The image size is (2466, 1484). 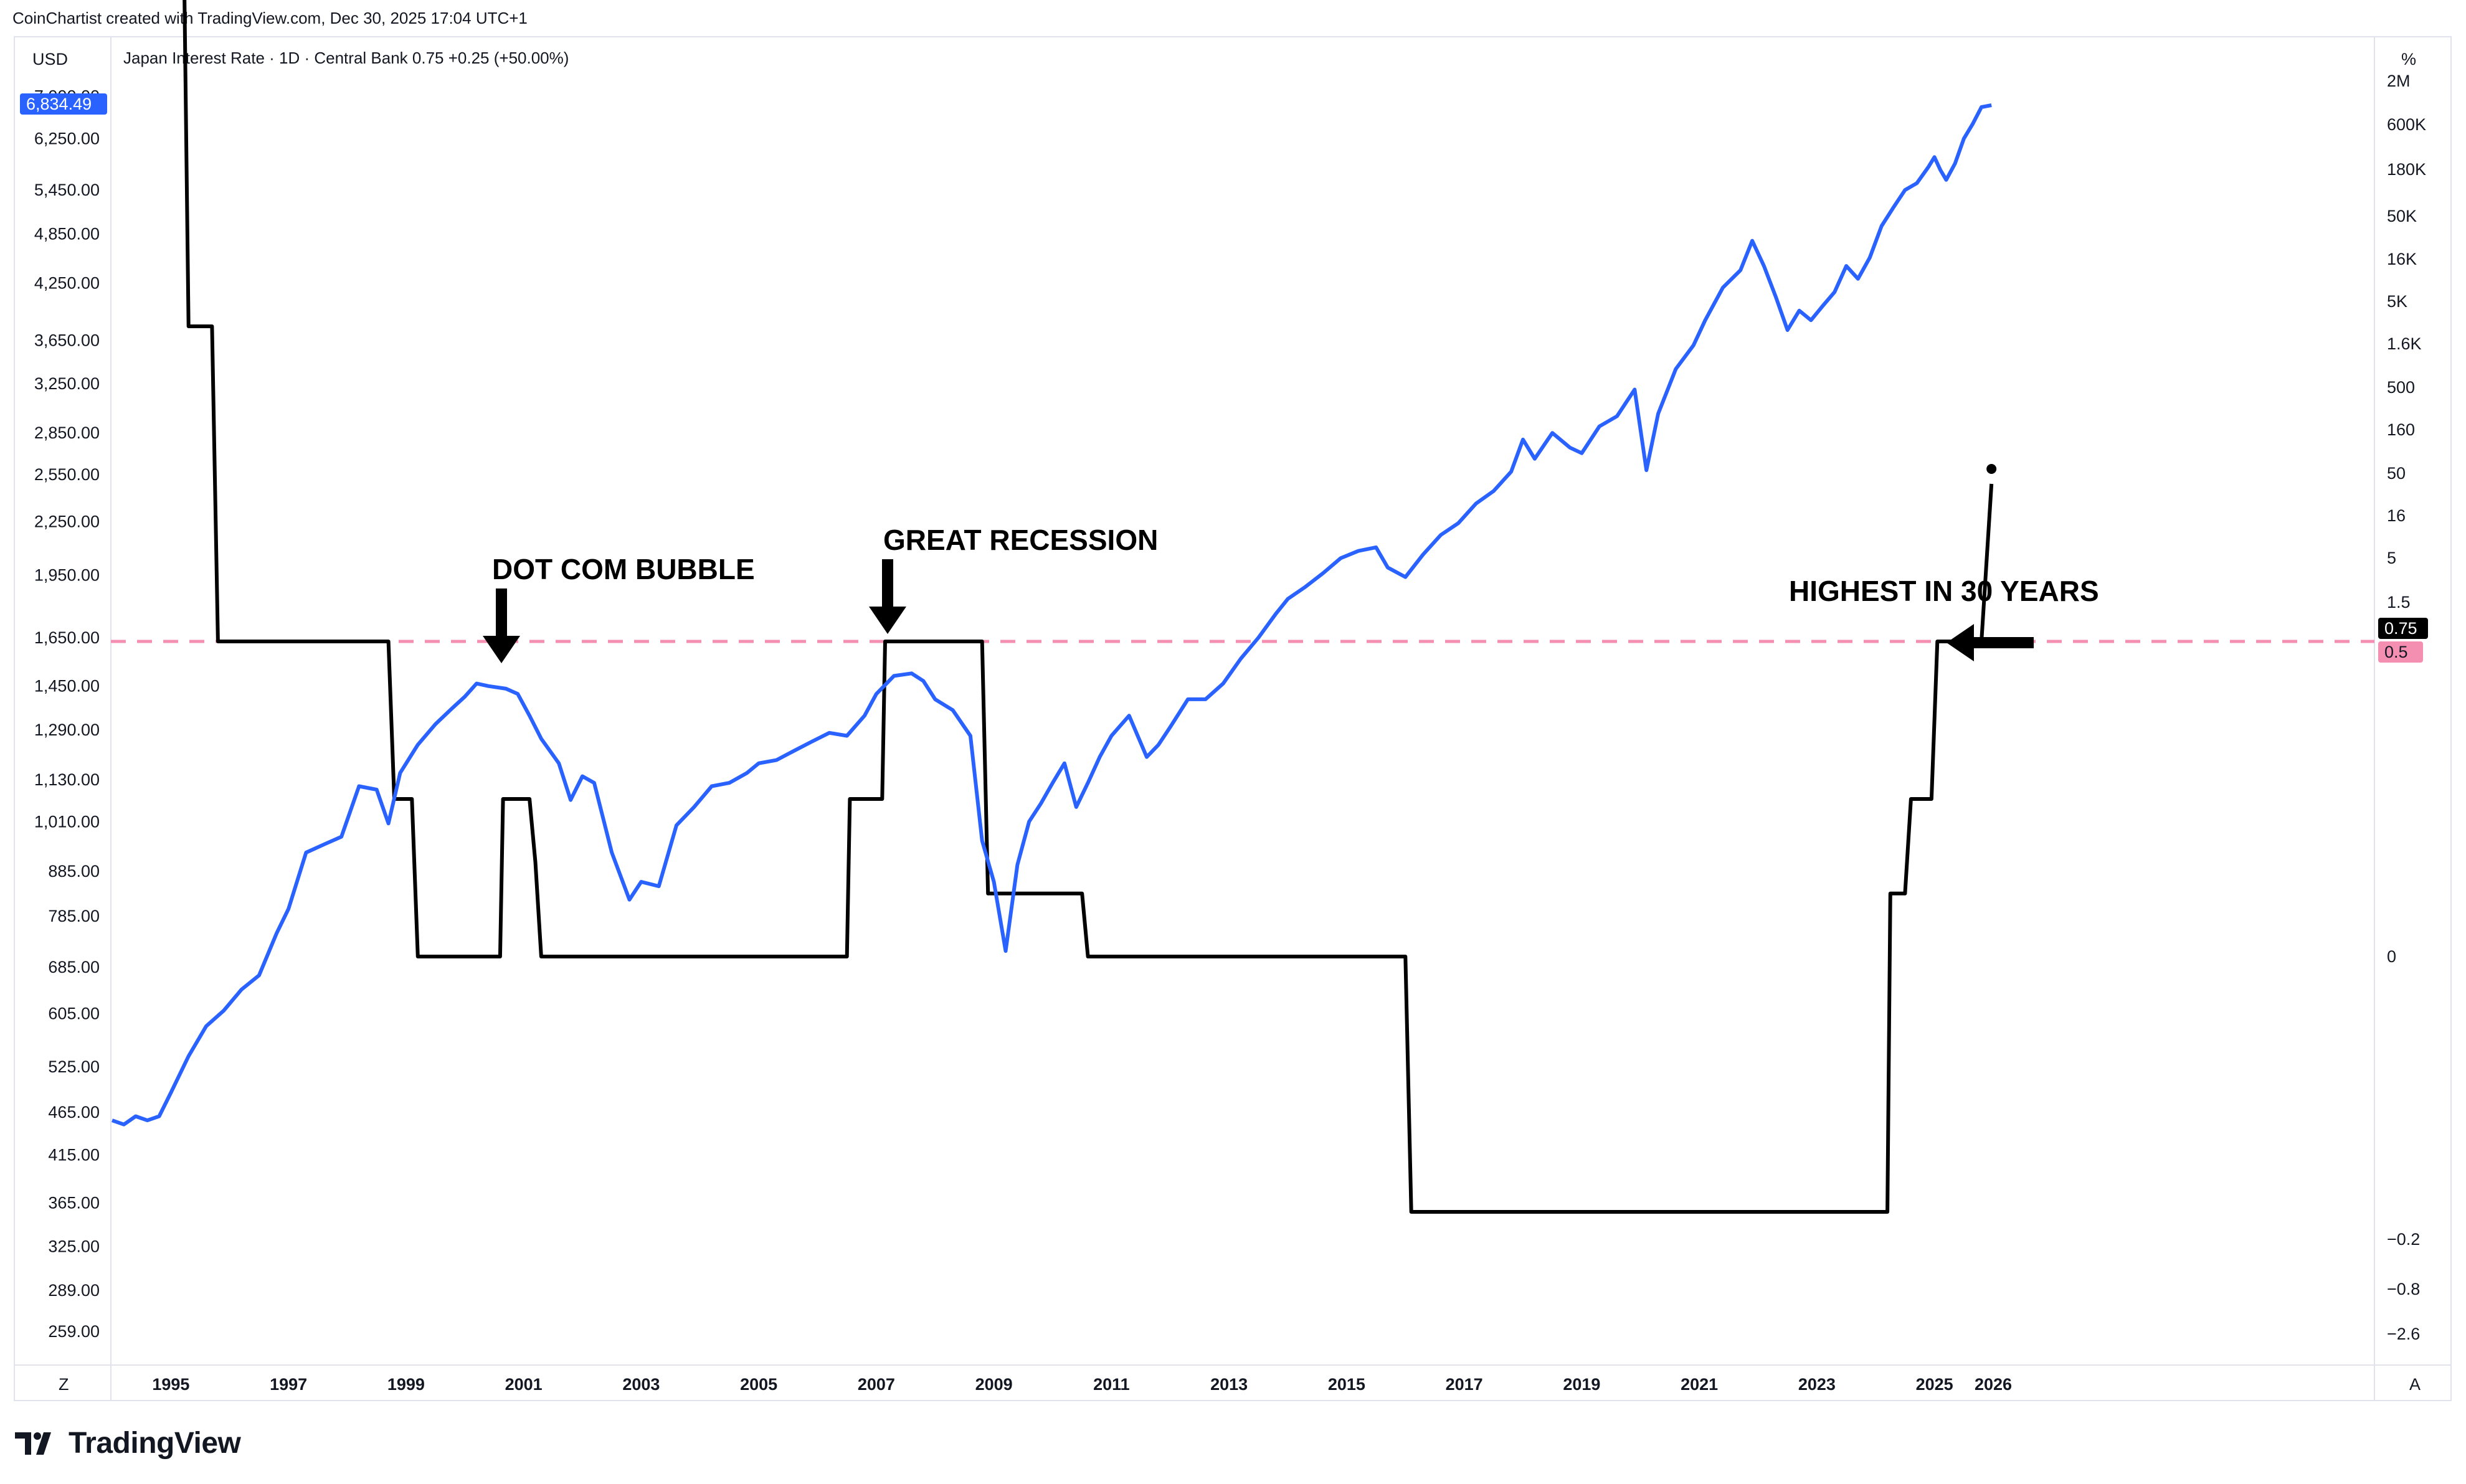 What do you see at coordinates (1111, 1384) in the screenshot?
I see `time-tick-label: 2011` at bounding box center [1111, 1384].